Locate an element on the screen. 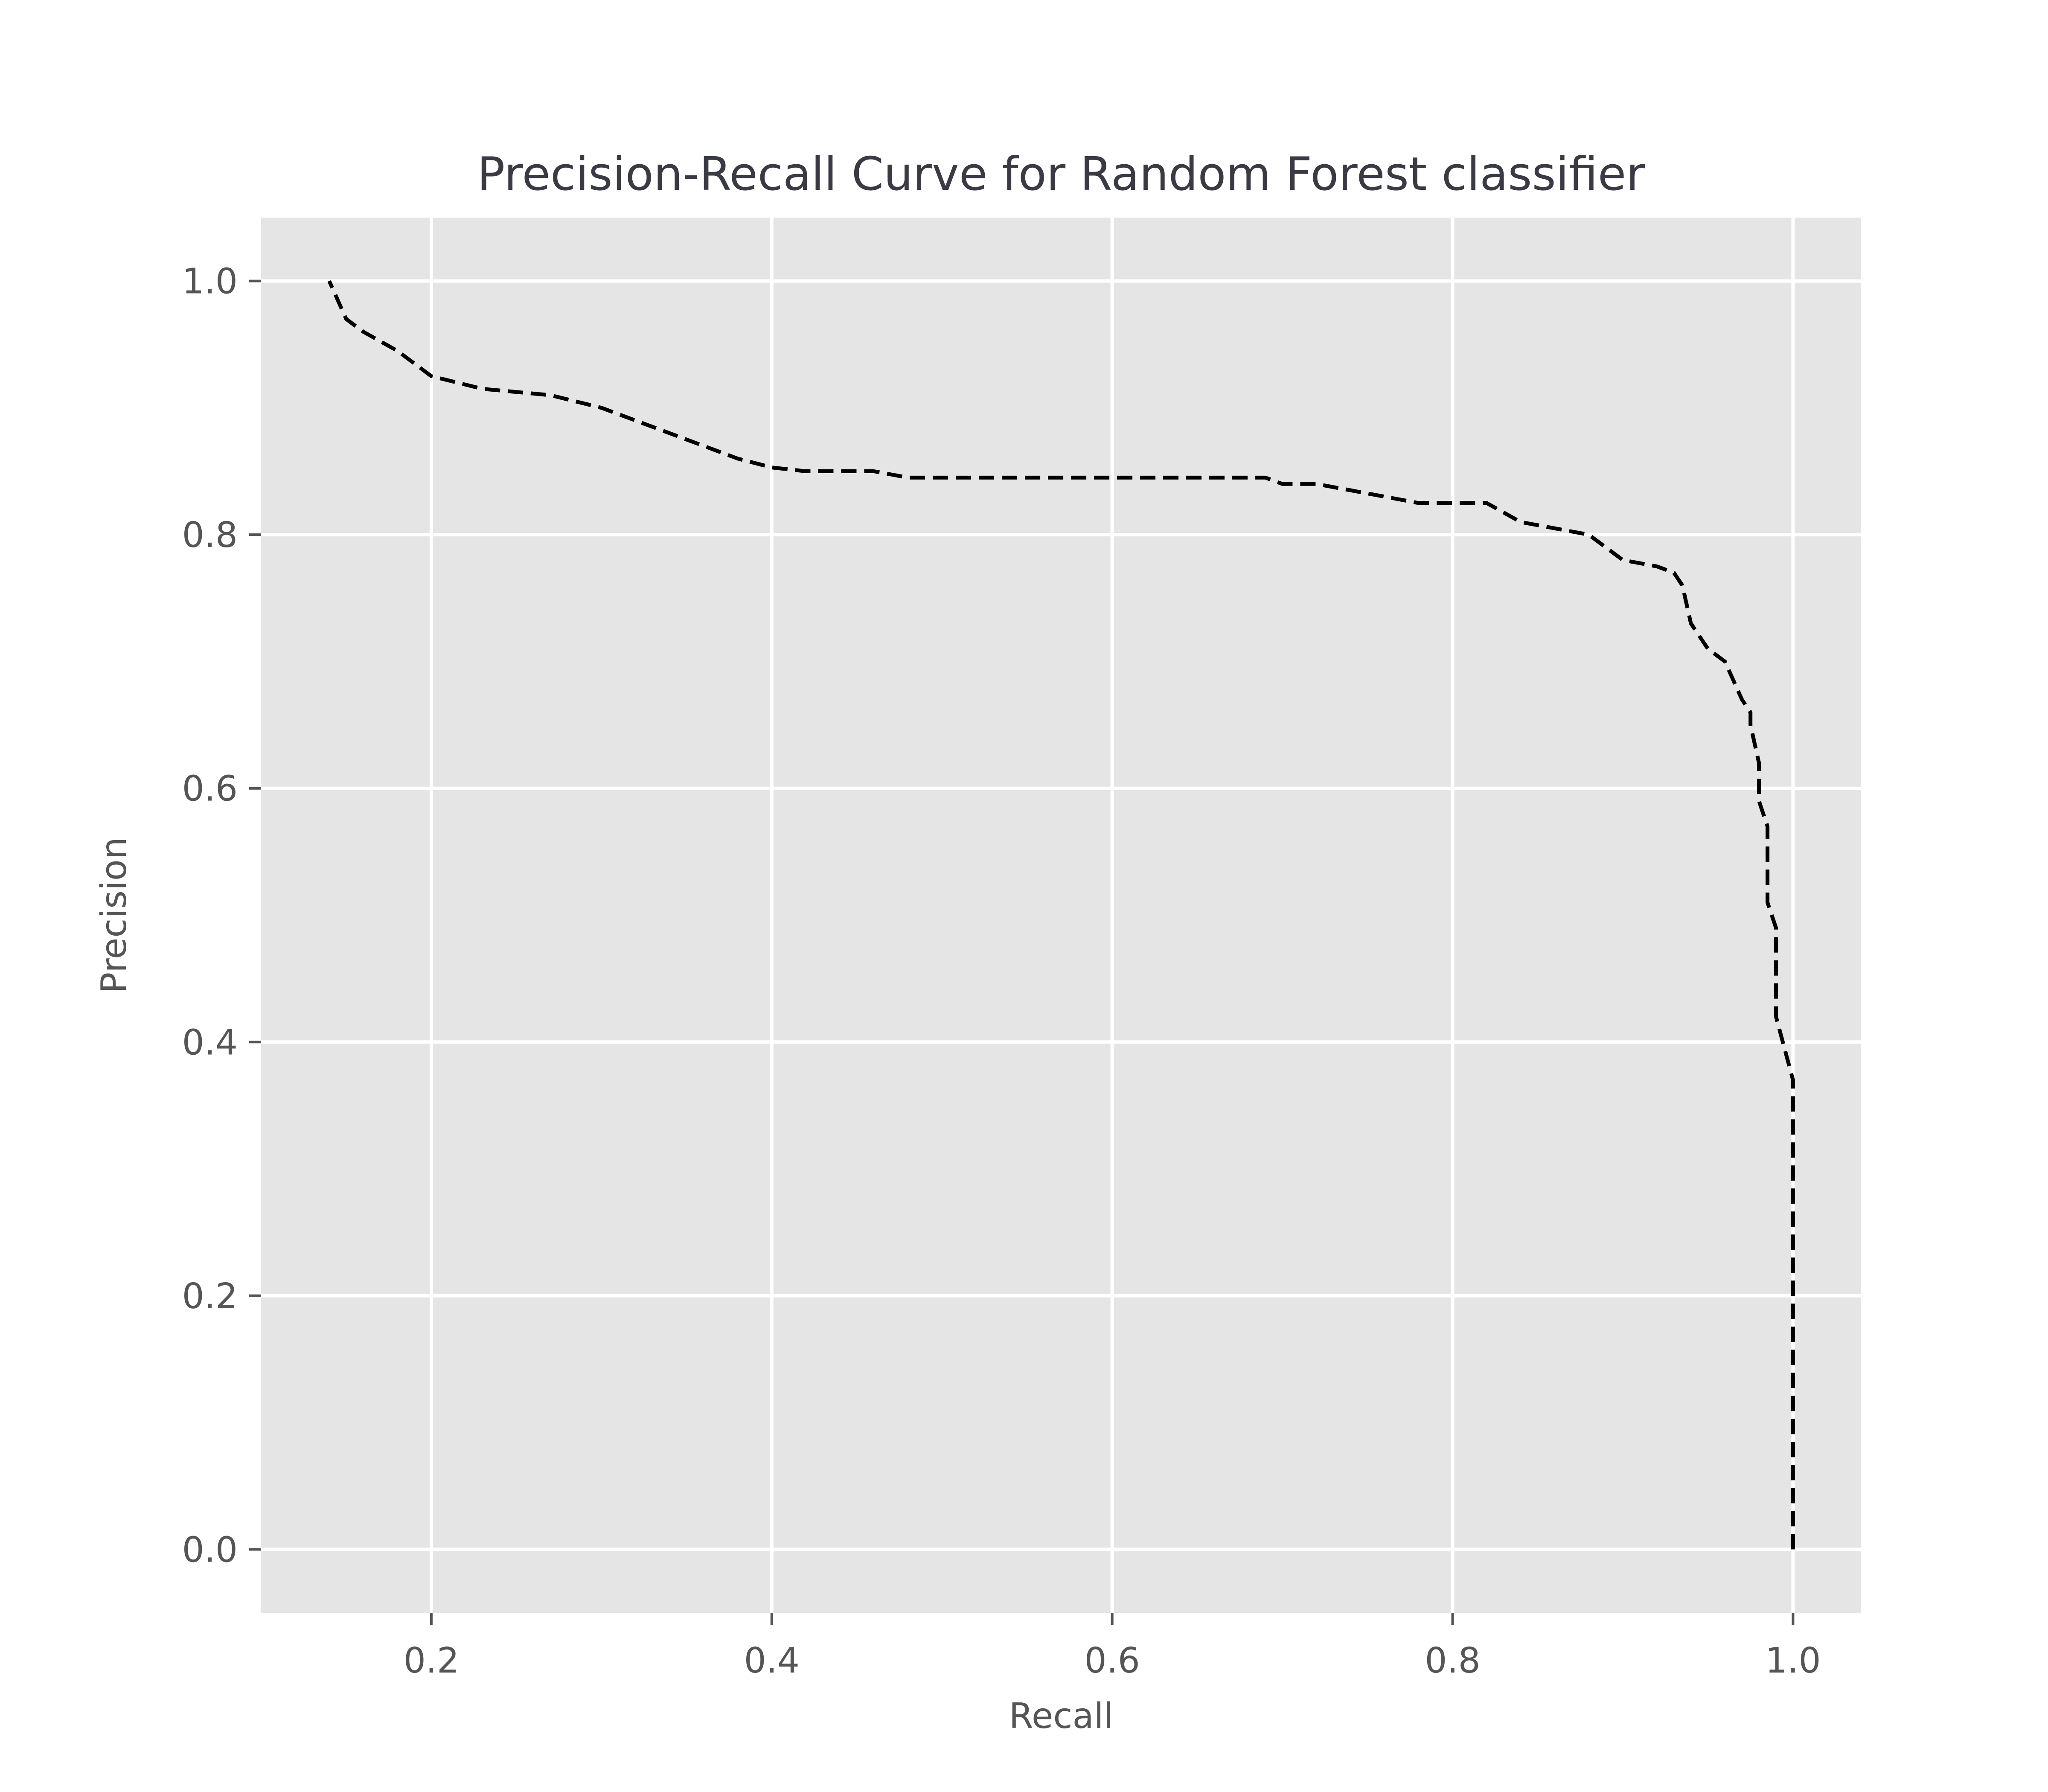 Image resolution: width=2048 pixels, height=1792 pixels. x-tick-label: 0.2 is located at coordinates (431, 1661).